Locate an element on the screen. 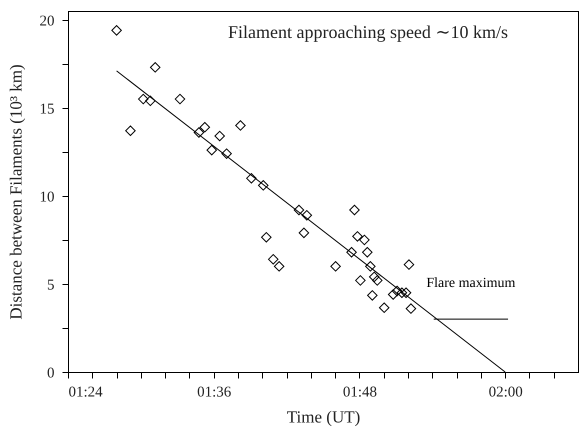 The width and height of the screenshot is (580, 431). x-tick-label: 01:36 is located at coordinates (214, 392).